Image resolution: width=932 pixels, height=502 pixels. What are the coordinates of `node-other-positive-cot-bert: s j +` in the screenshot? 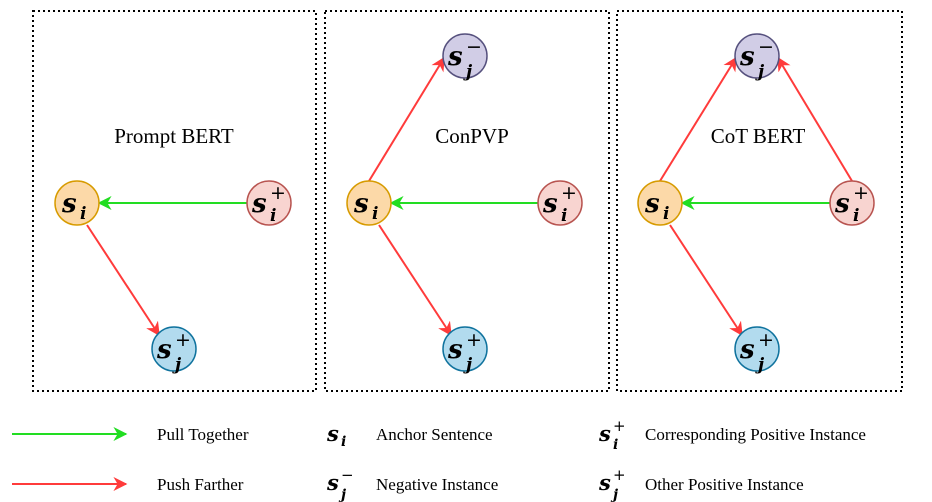 It's located at (757, 350).